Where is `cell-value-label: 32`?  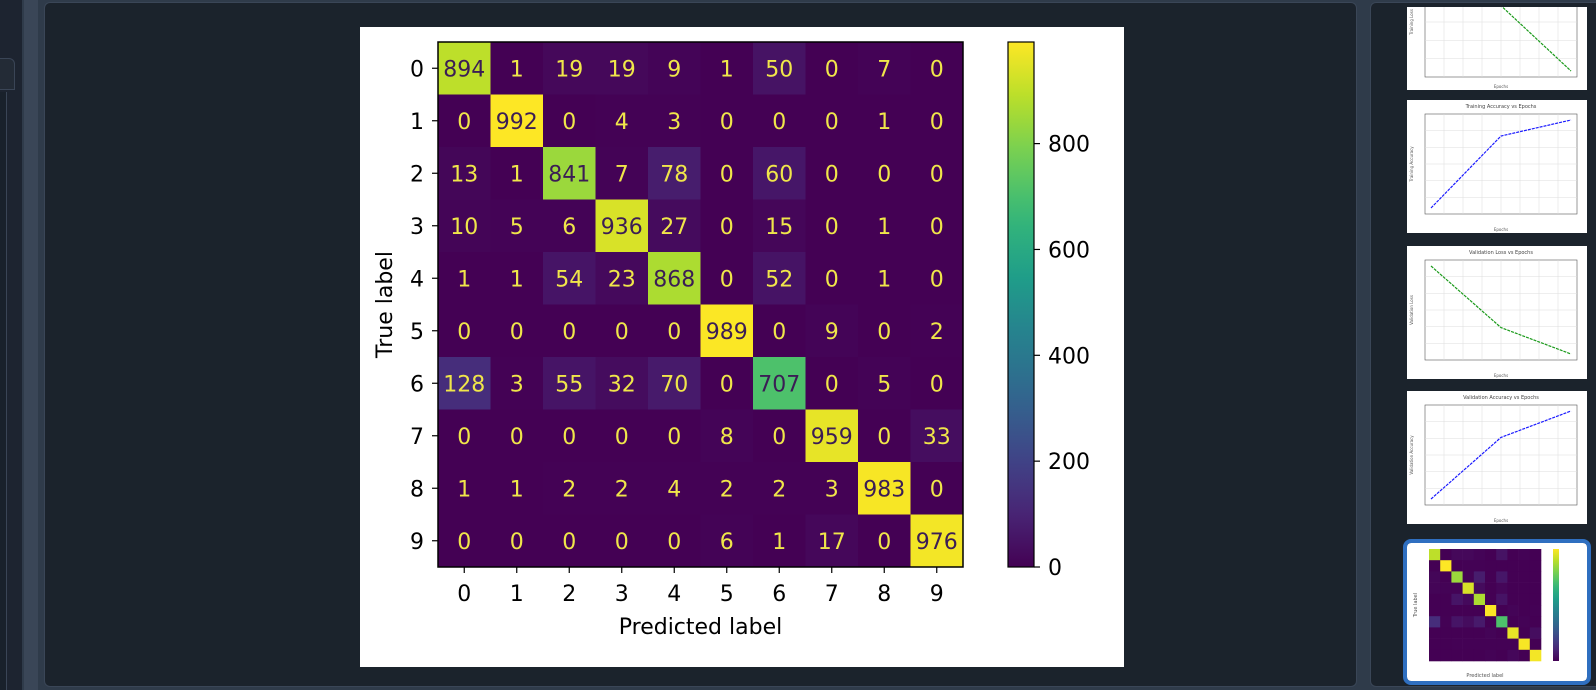 cell-value-label: 32 is located at coordinates (622, 384).